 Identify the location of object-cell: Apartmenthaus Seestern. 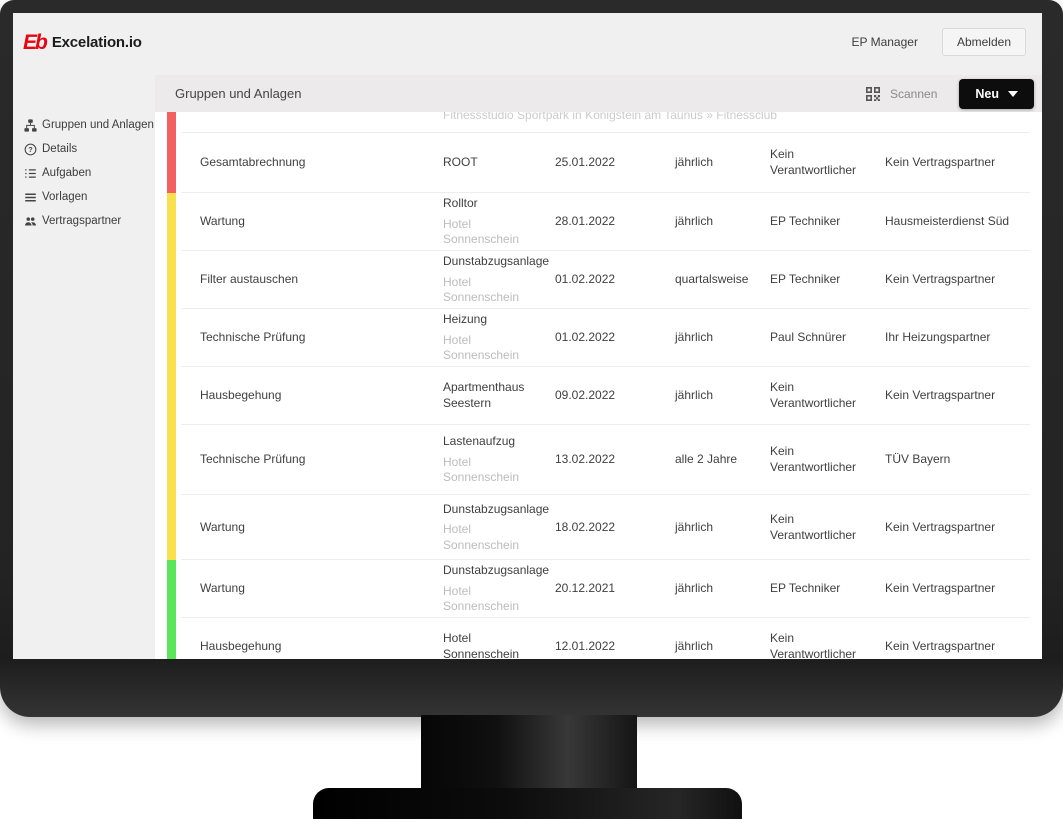
(496, 395).